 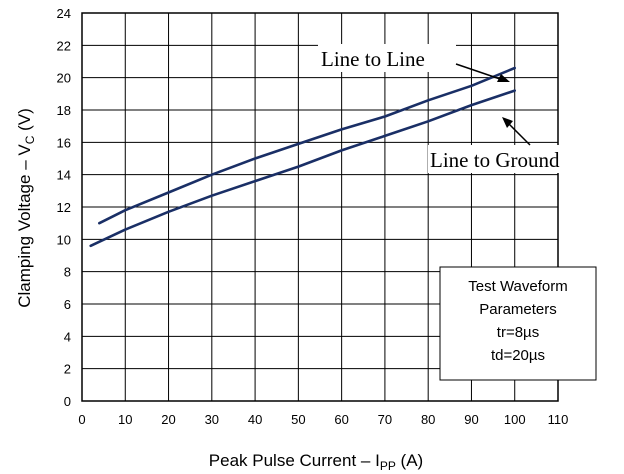 What do you see at coordinates (507, 122) in the screenshot?
I see `annotation-line-to-ground-arrowhead` at bounding box center [507, 122].